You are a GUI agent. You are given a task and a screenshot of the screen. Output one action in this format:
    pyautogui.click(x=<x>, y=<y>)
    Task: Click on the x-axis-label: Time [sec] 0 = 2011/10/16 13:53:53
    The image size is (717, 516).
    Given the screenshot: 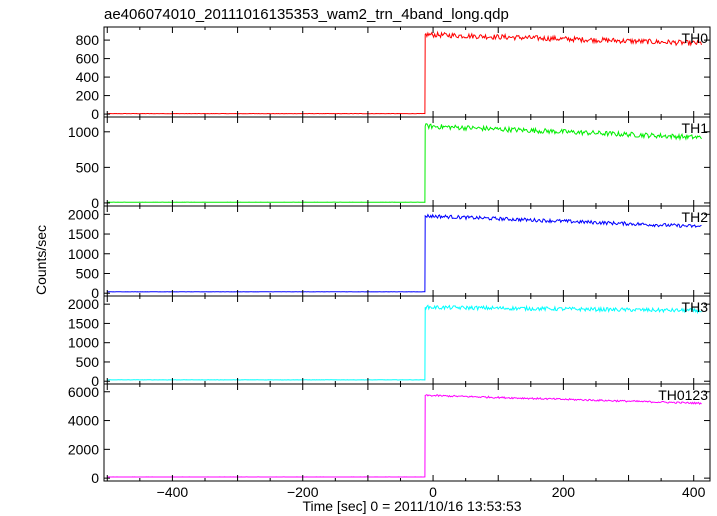 What is the action you would take?
    pyautogui.click(x=411, y=506)
    